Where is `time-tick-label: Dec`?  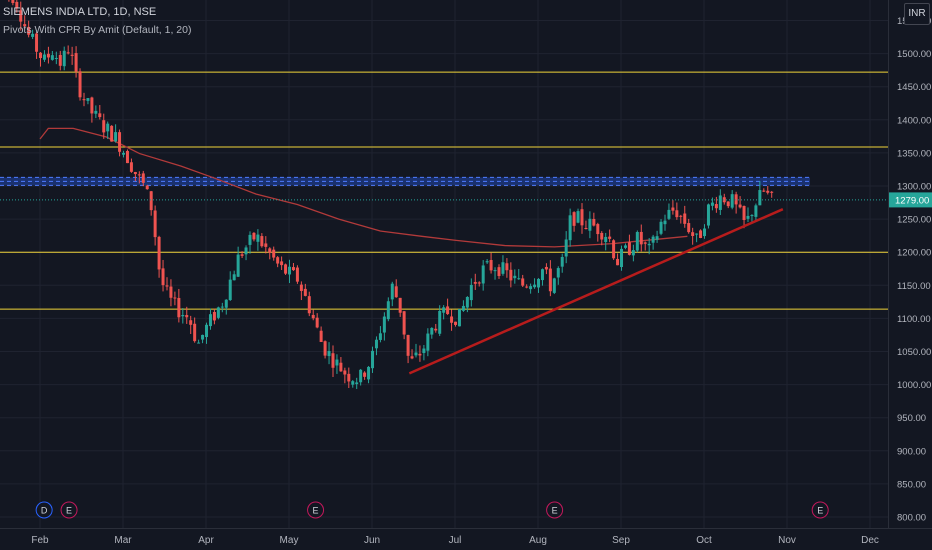
time-tick-label: Dec is located at coordinates (870, 540).